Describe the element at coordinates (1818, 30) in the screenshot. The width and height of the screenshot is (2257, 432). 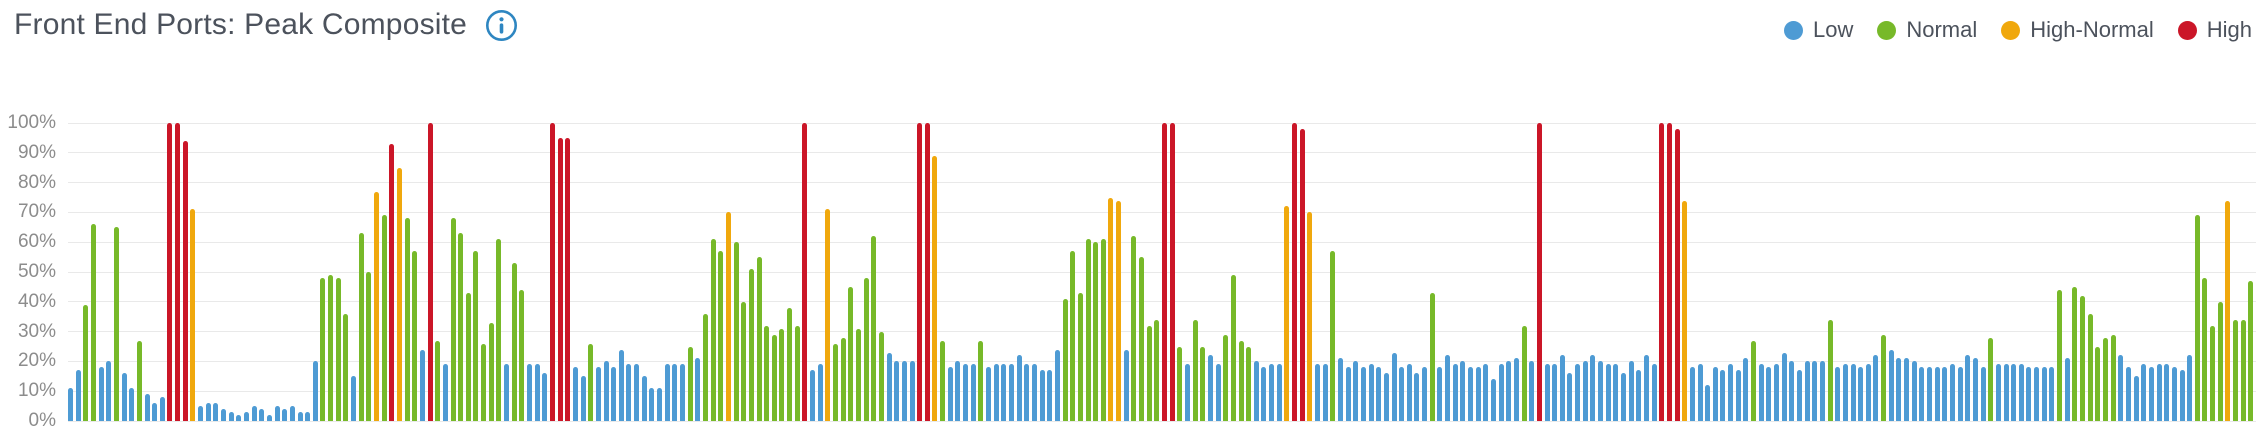
I see `legend-item-low: Low` at that location.